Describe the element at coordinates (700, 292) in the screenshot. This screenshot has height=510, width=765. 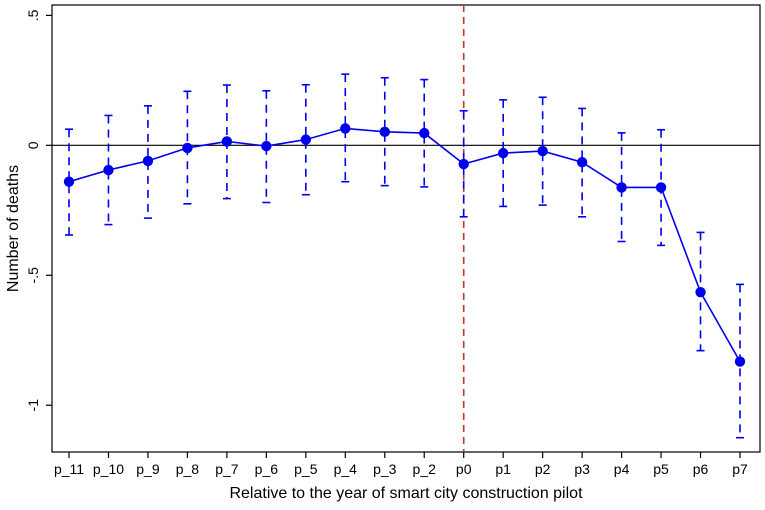
I see `data-point-p6` at that location.